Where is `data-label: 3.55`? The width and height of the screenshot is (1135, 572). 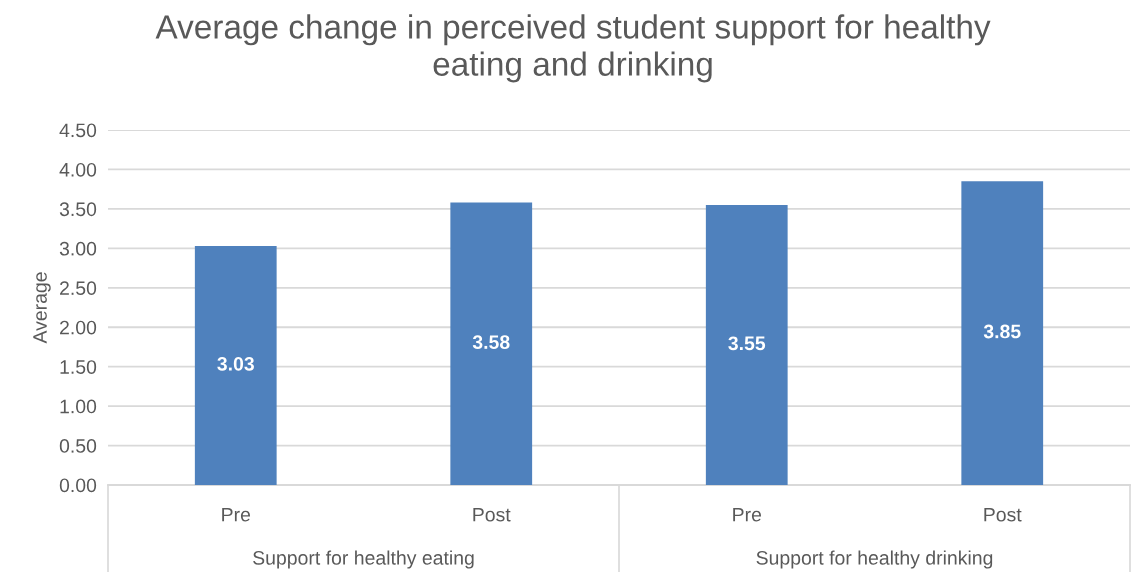
data-label: 3.55 is located at coordinates (747, 343).